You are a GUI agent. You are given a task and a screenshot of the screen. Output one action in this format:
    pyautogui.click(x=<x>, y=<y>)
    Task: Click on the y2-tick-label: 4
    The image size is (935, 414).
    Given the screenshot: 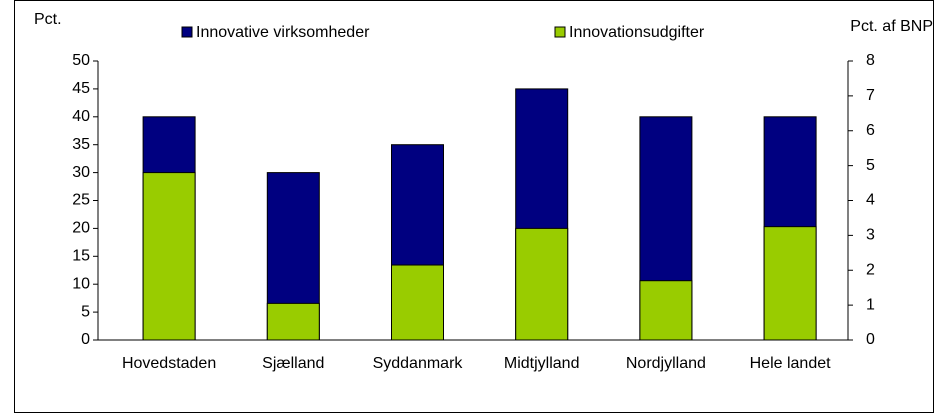 What is the action you would take?
    pyautogui.click(x=870, y=200)
    